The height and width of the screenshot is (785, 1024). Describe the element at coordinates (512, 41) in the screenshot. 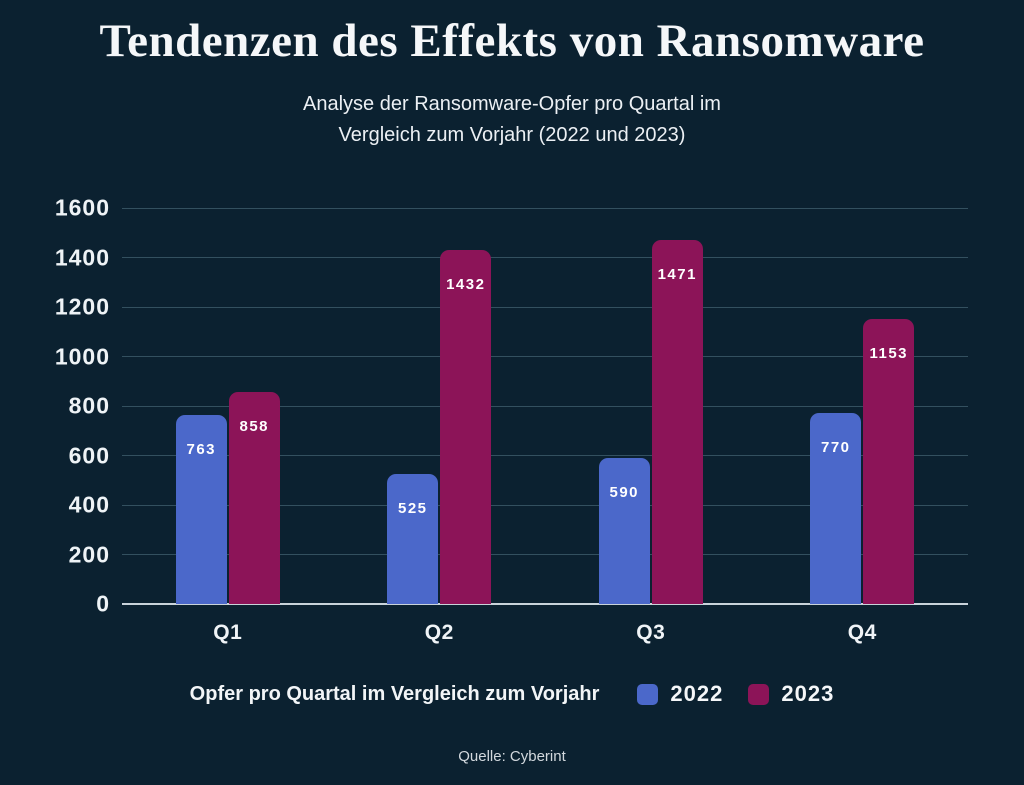

I see `chart-title: Tendenzen des Effekts von Ransomware` at that location.